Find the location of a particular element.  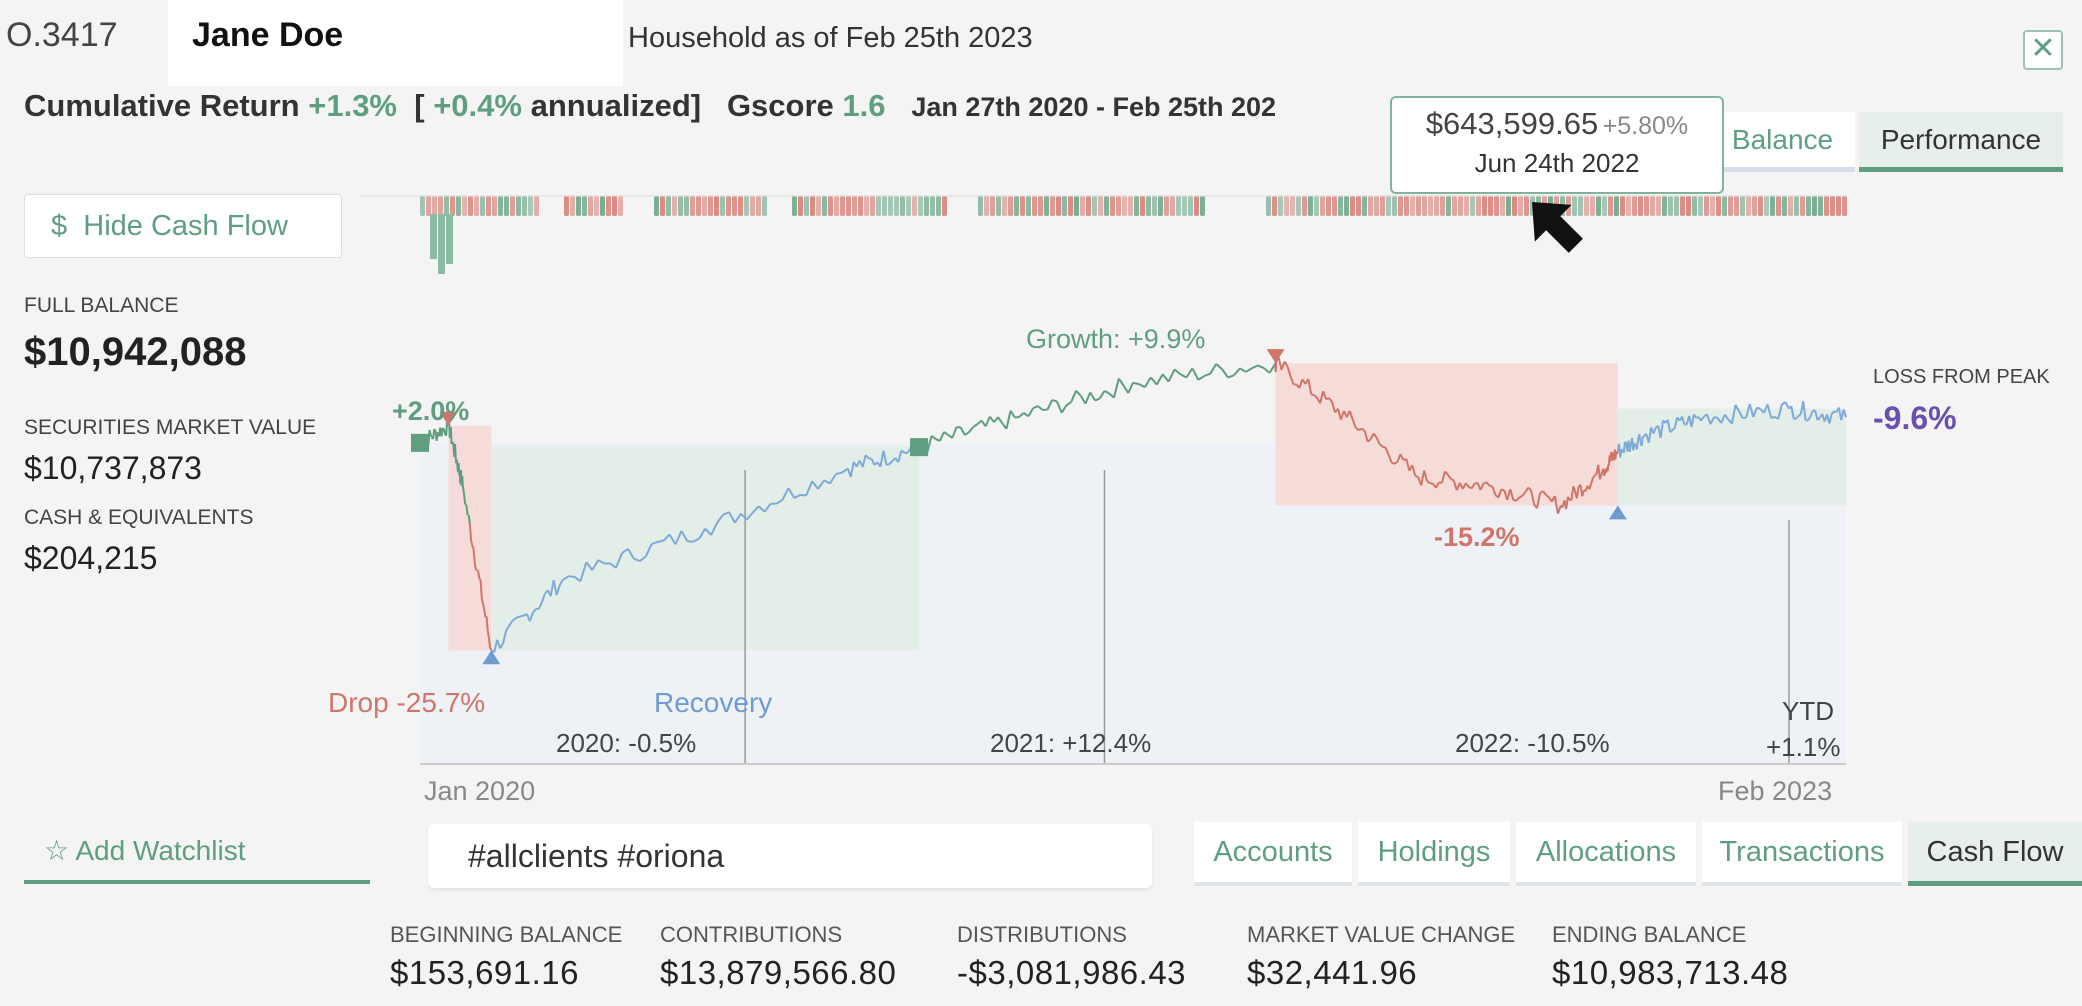

rebound-fill is located at coordinates (1731, 457).